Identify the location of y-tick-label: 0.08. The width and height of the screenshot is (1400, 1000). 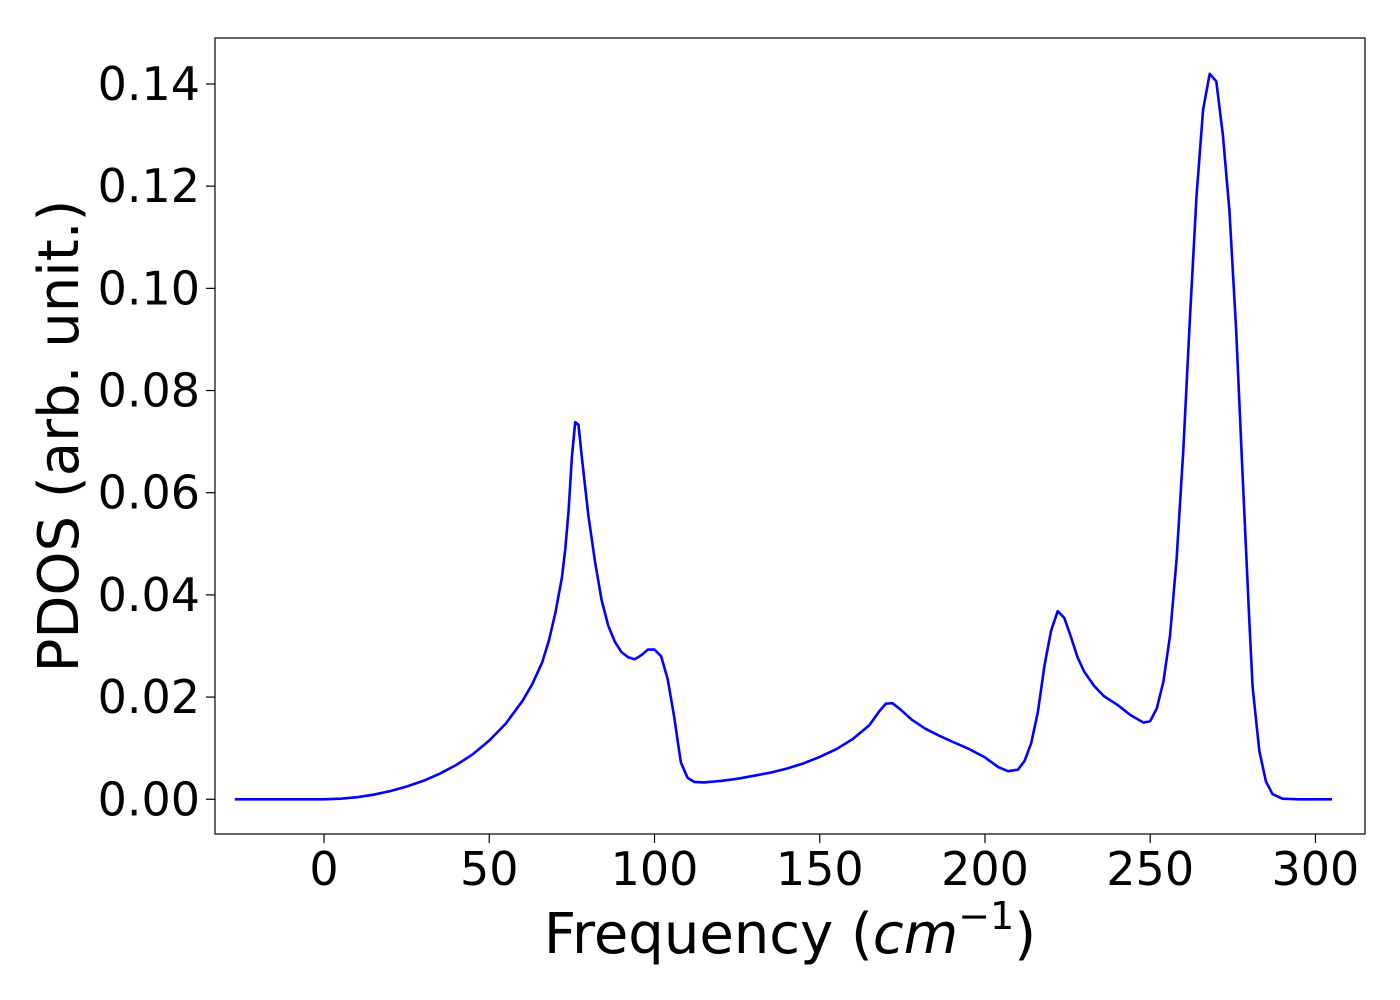
(149, 391).